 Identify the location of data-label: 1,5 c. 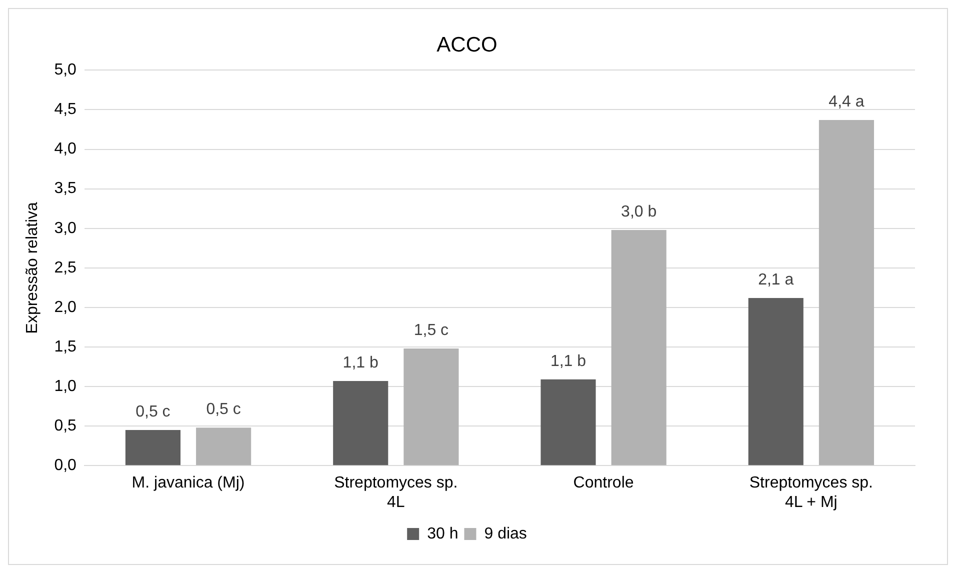
(431, 330).